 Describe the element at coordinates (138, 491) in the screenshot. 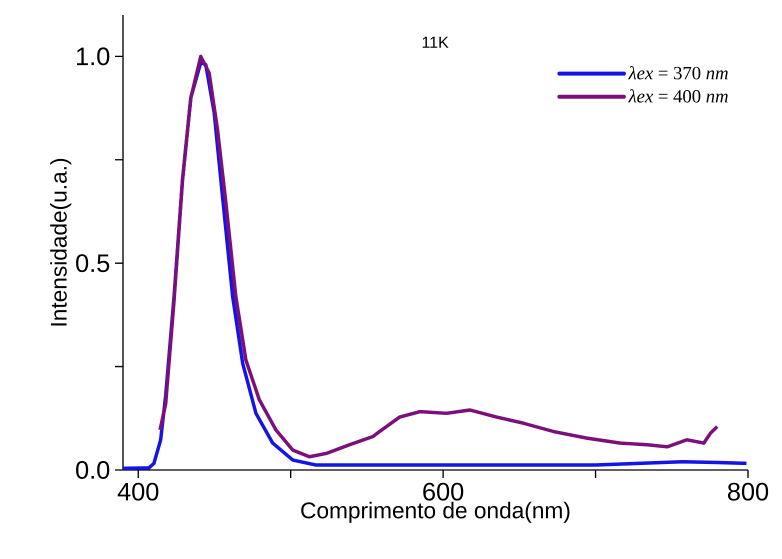

I see `x-tick-label: 400` at that location.